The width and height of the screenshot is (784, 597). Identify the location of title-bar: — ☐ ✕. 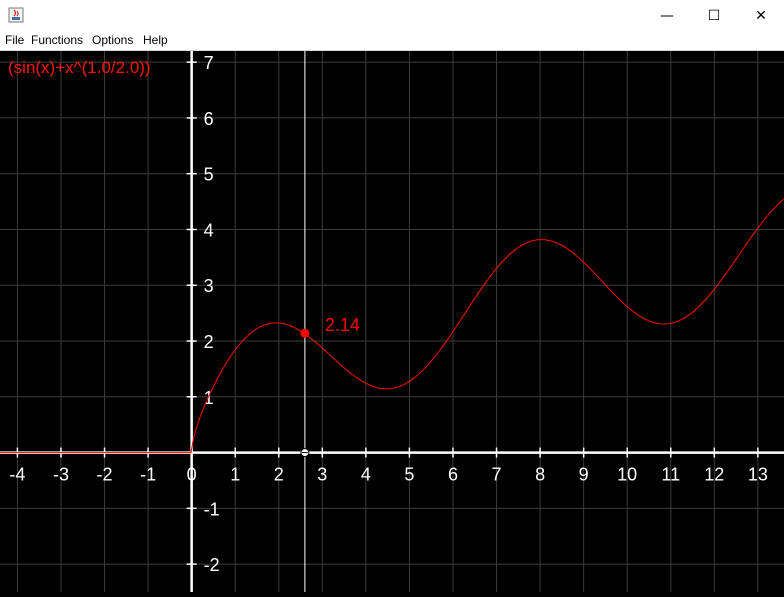
(392, 15).